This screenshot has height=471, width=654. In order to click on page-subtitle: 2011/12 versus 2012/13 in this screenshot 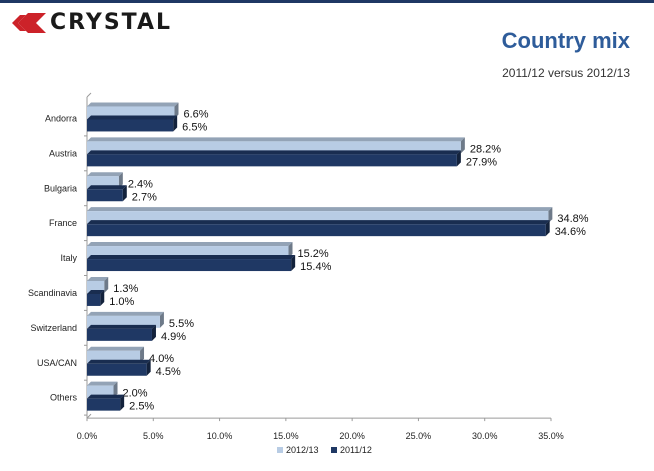, I will do `click(566, 73)`.